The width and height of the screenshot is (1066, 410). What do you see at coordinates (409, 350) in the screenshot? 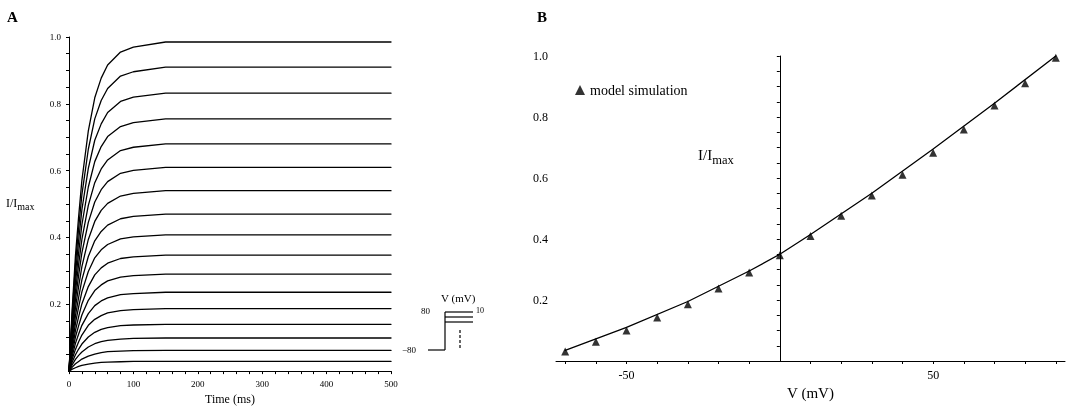
I see `text: −80` at bounding box center [409, 350].